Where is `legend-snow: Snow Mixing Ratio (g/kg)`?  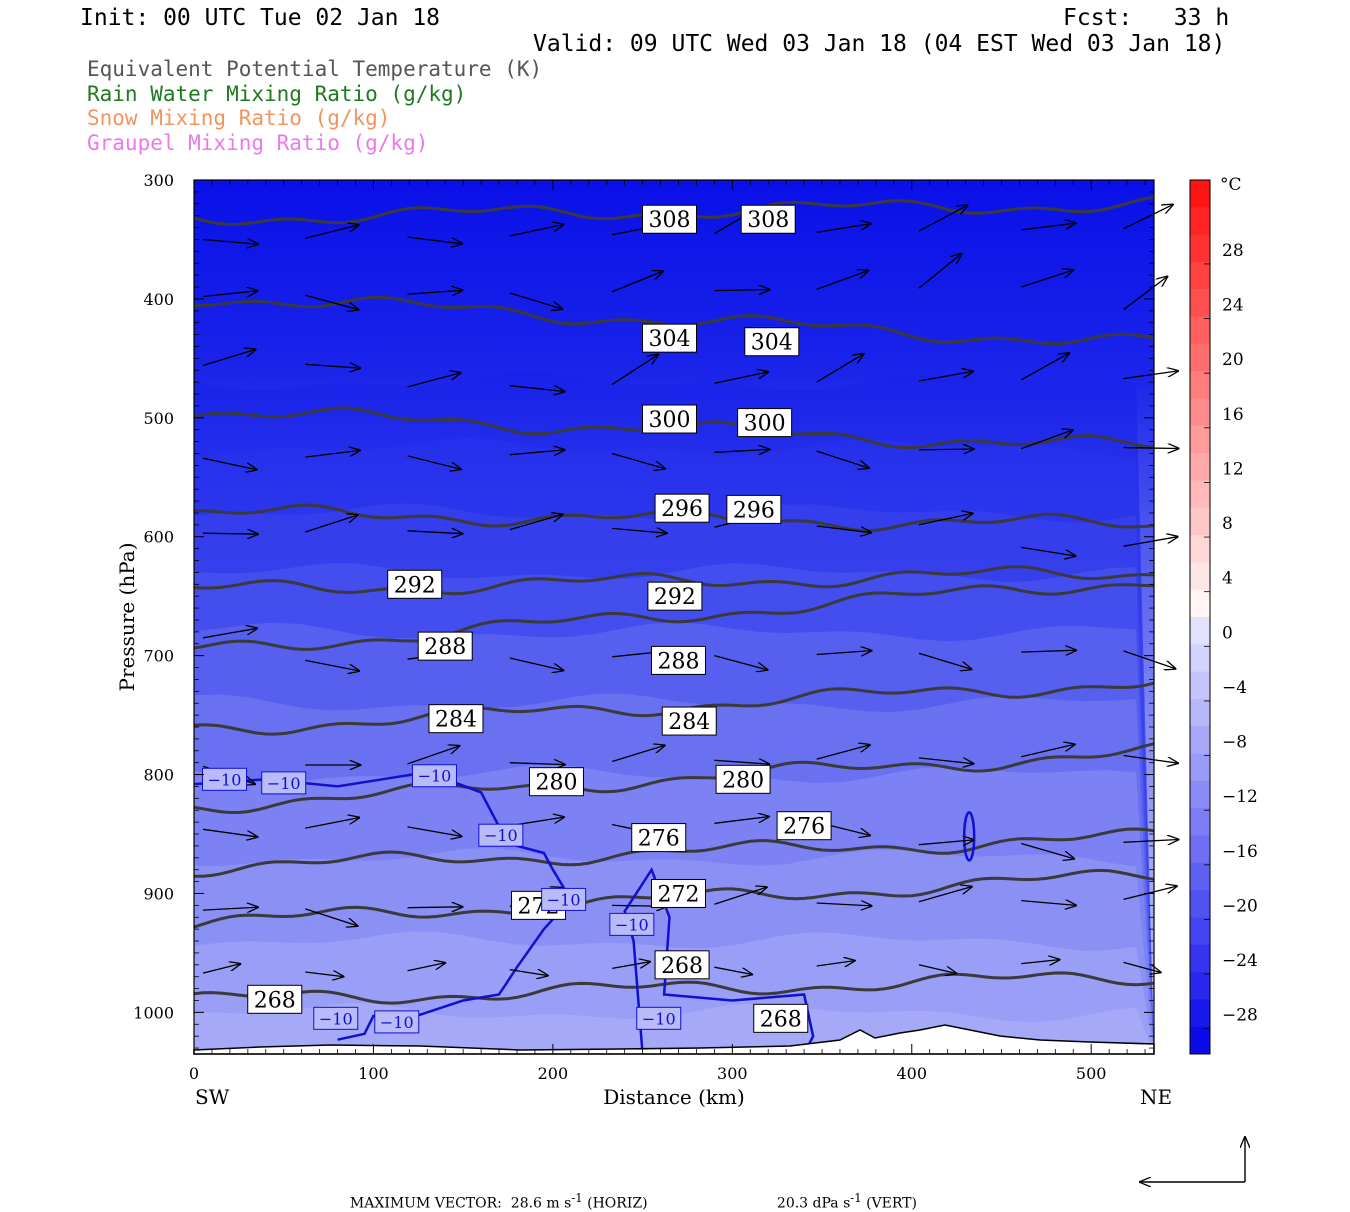 legend-snow: Snow Mixing Ratio (g/kg) is located at coordinates (239, 118).